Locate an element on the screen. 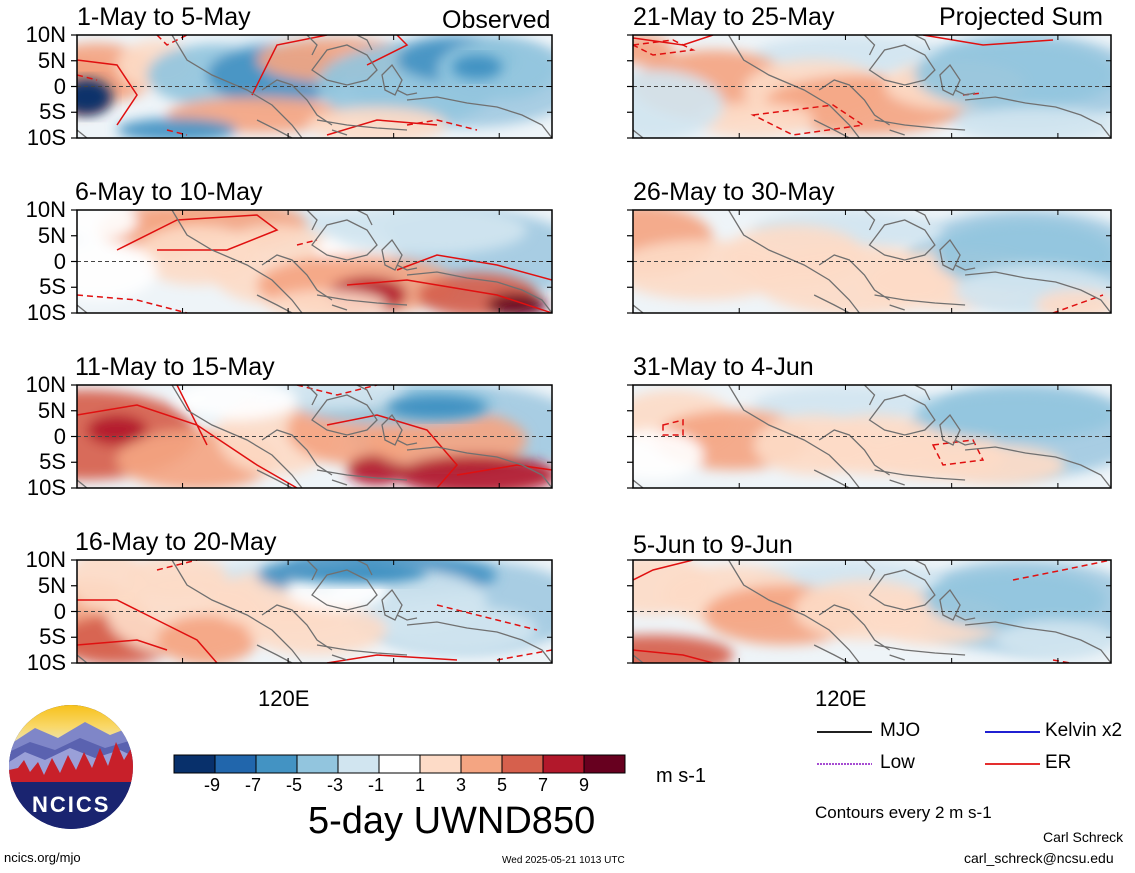 The height and width of the screenshot is (873, 1135). colorbar is located at coordinates (399, 764).